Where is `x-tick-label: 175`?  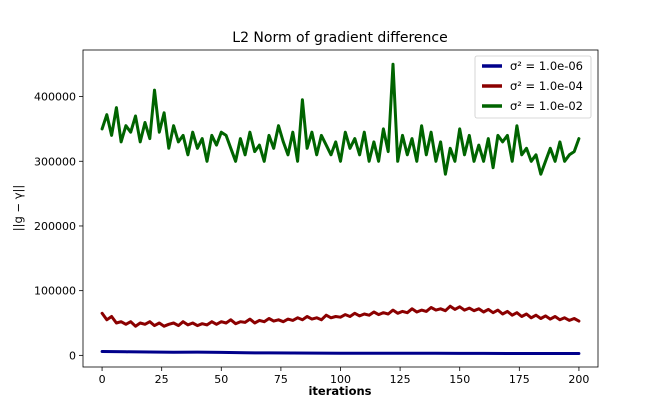
x-tick-label: 175 is located at coordinates (519, 379).